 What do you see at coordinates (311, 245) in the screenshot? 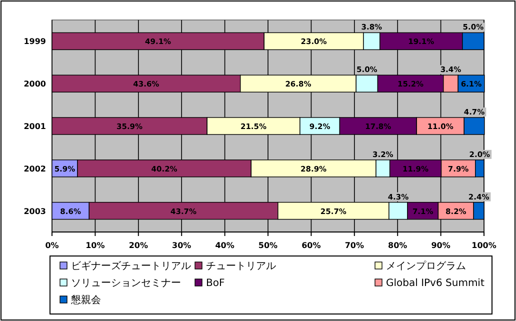
I see `x-tick-label: 60%` at bounding box center [311, 245].